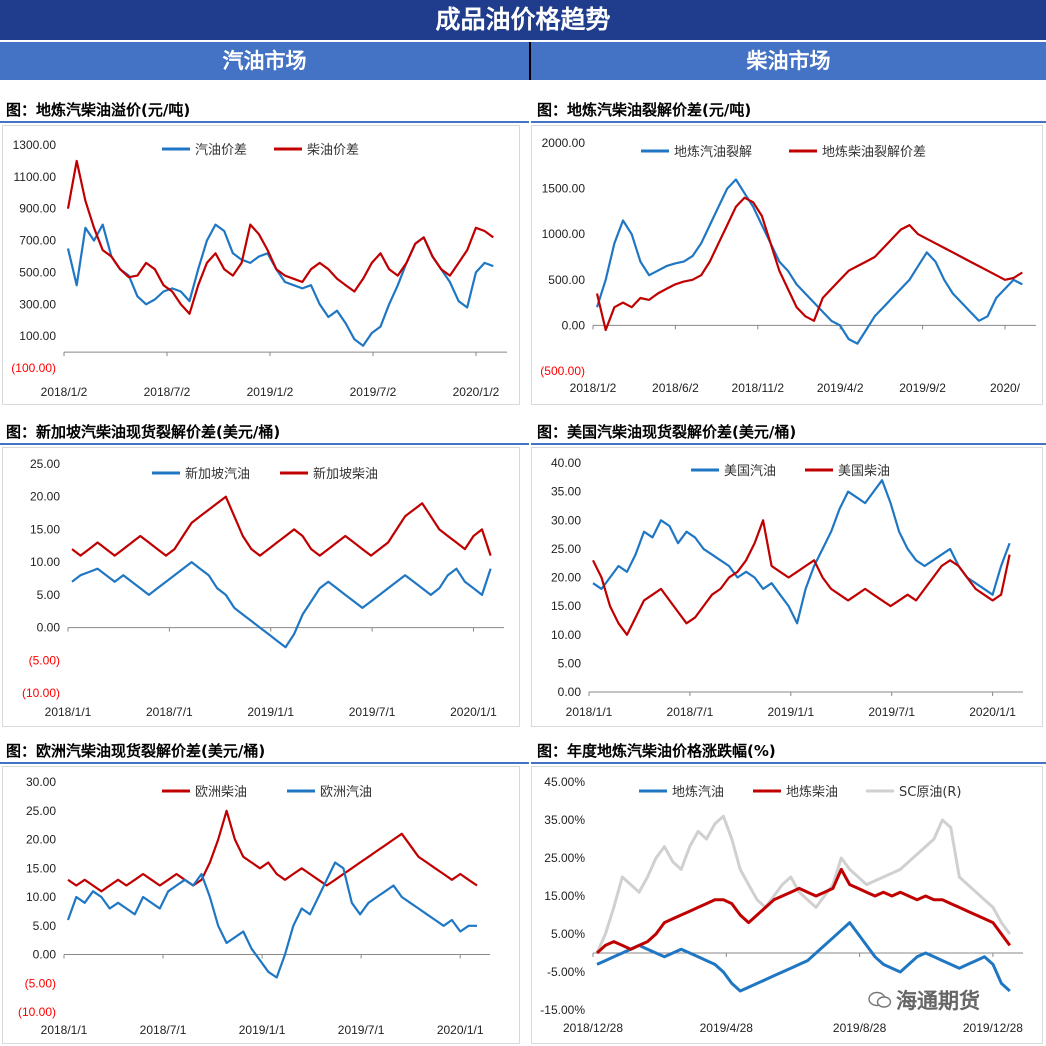 This screenshot has width=1046, height=1046. Describe the element at coordinates (221, 792) in the screenshot. I see `legend-label: 欧洲柴油` at that location.